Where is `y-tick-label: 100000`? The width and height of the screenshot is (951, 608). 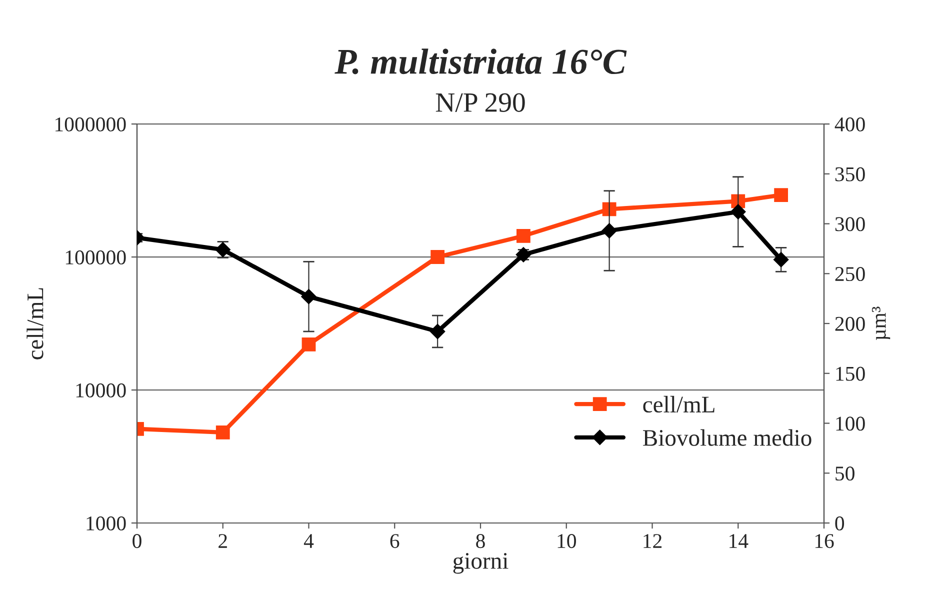
y-tick-label: 100000 is located at coordinates (96, 257).